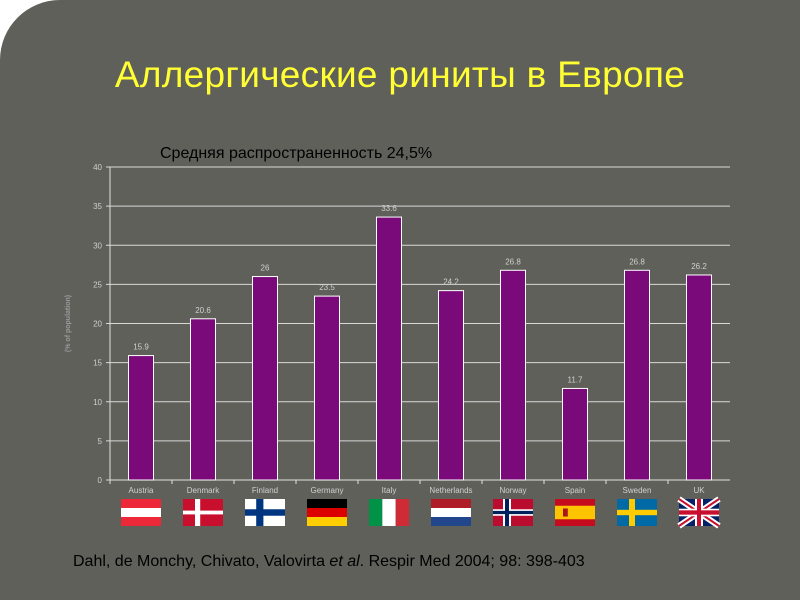  Describe the element at coordinates (265, 378) in the screenshot. I see `bar-finland` at that location.